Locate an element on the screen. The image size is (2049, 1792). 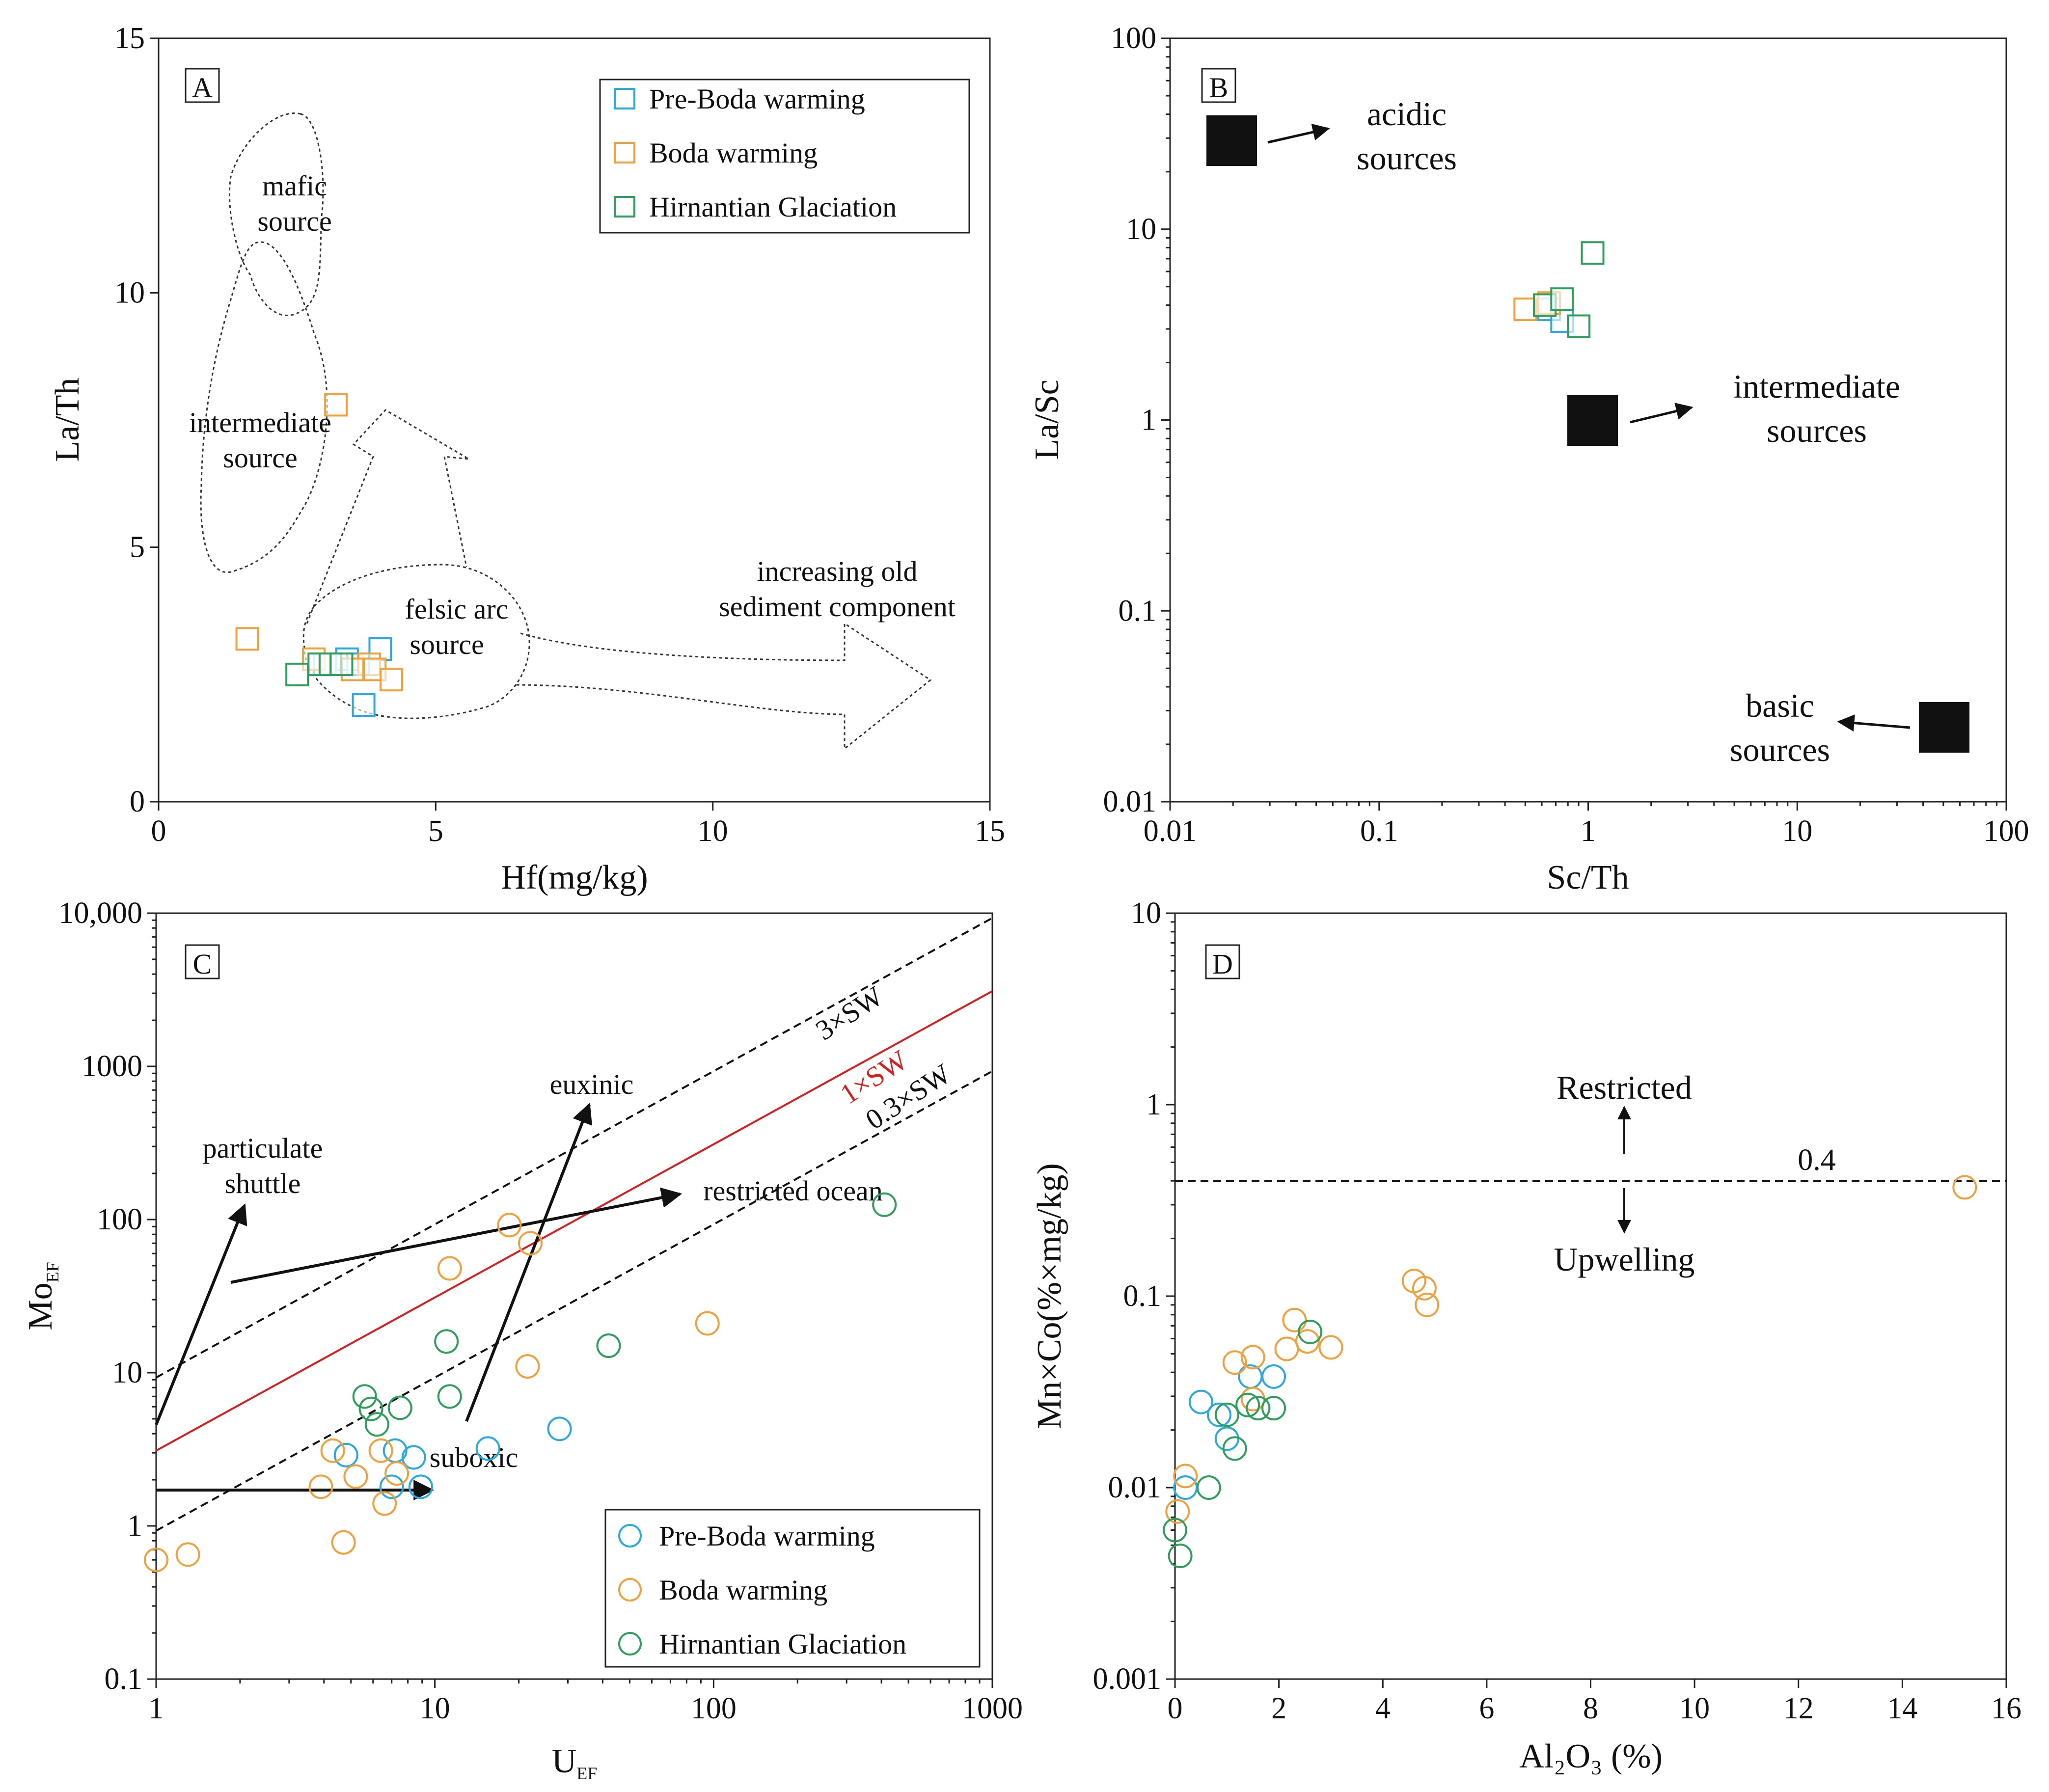
intermediate-label-line2: source is located at coordinates (260, 458).